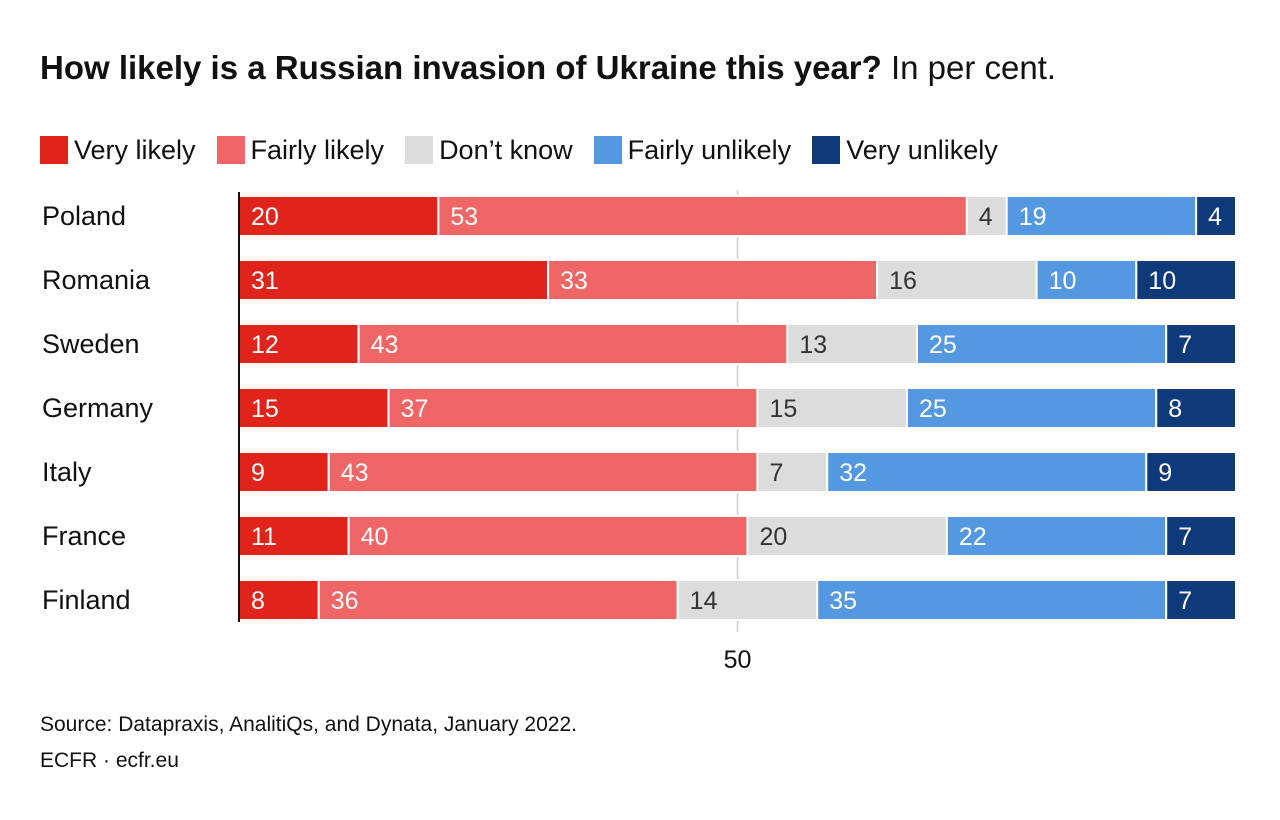  Describe the element at coordinates (86, 600) in the screenshot. I see `category-label: Finland` at that location.